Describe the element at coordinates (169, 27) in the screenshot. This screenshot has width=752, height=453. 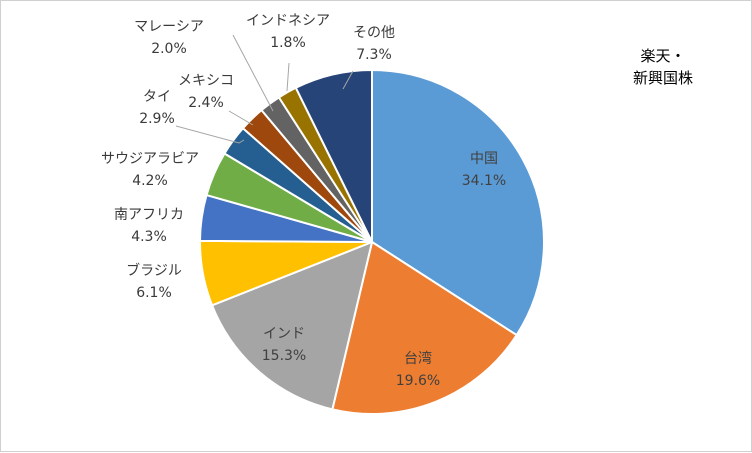
I see `slice-label-9: マレーシア` at that location.